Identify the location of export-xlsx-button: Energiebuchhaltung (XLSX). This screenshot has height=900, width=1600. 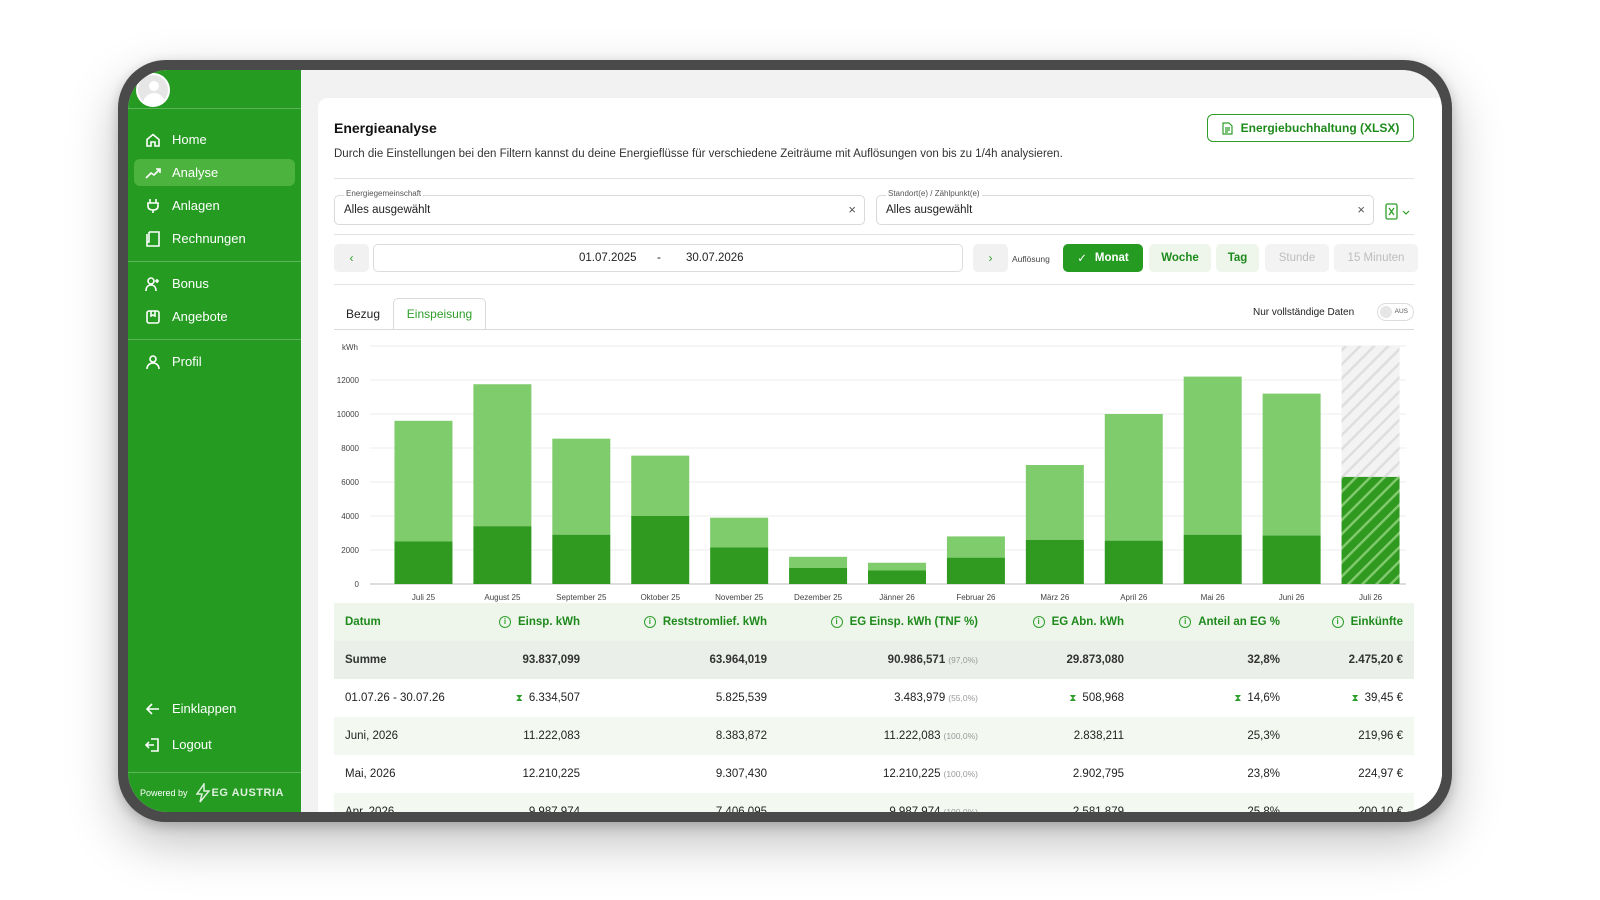
(1310, 128).